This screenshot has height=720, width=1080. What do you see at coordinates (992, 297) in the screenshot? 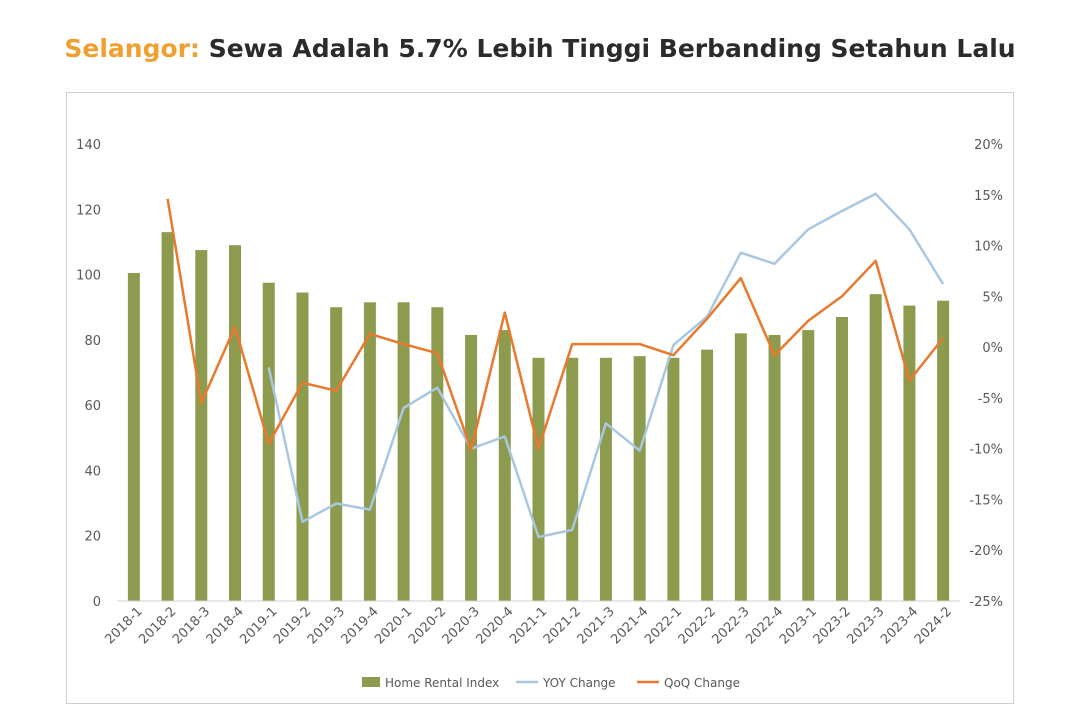
I see `y-right-tick-label: 5%` at bounding box center [992, 297].